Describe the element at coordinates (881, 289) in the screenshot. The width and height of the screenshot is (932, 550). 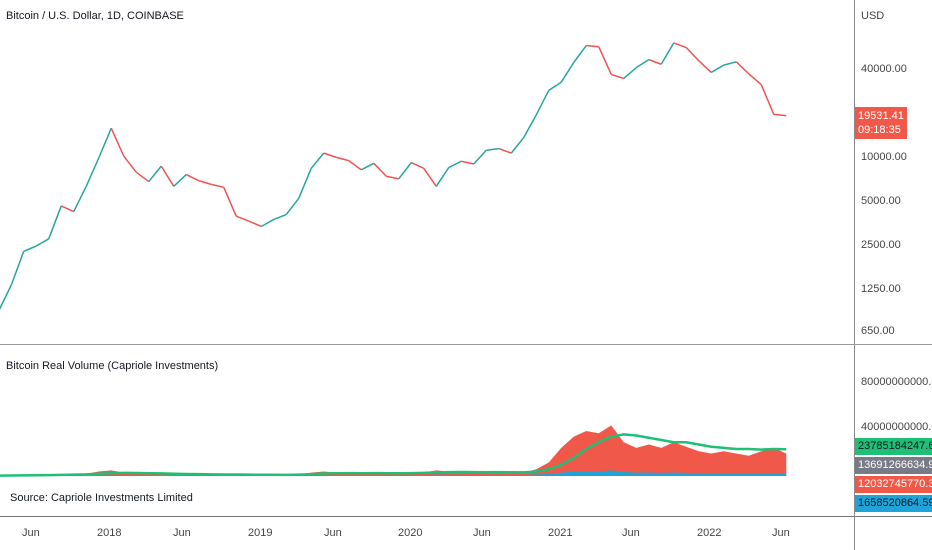
I see `price-tick: 1250.00` at that location.